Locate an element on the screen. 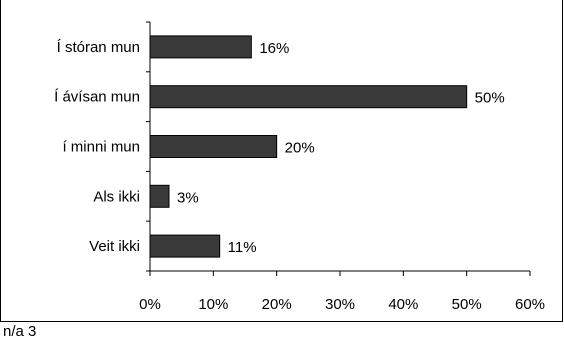  category-label-4: Veit ikki is located at coordinates (114, 246).